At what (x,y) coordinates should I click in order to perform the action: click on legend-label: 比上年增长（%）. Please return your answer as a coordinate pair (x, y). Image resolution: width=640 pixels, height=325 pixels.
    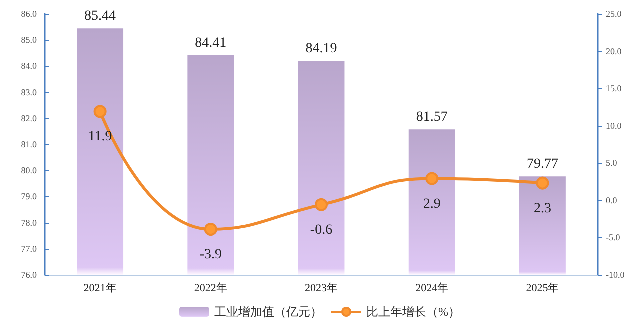
    Looking at the image, I should click on (413, 312).